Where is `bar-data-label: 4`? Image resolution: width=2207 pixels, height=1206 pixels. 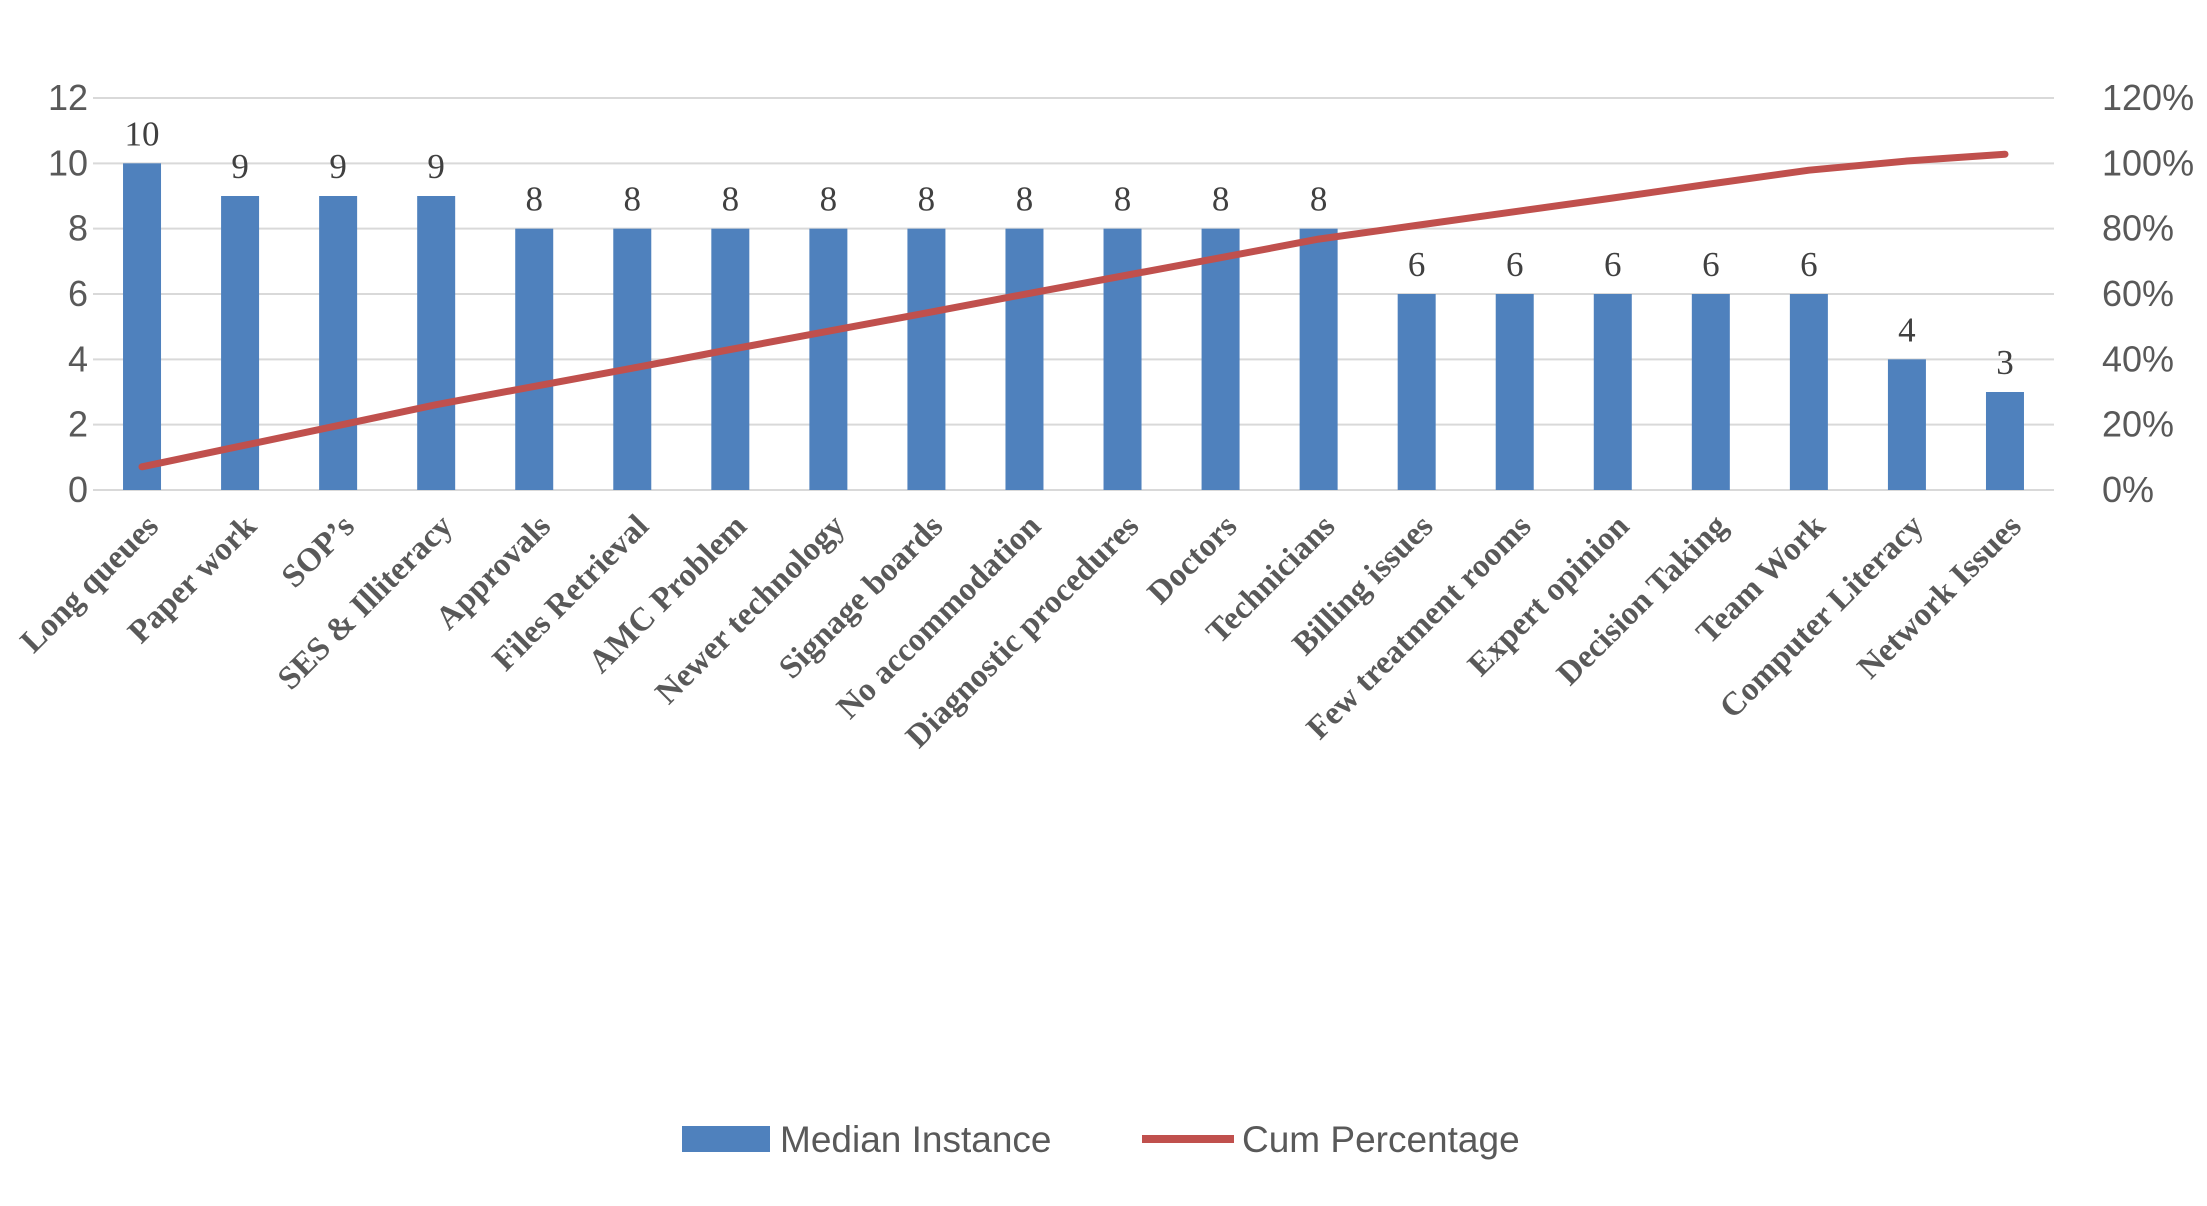
bar-data-label: 4 is located at coordinates (1907, 329).